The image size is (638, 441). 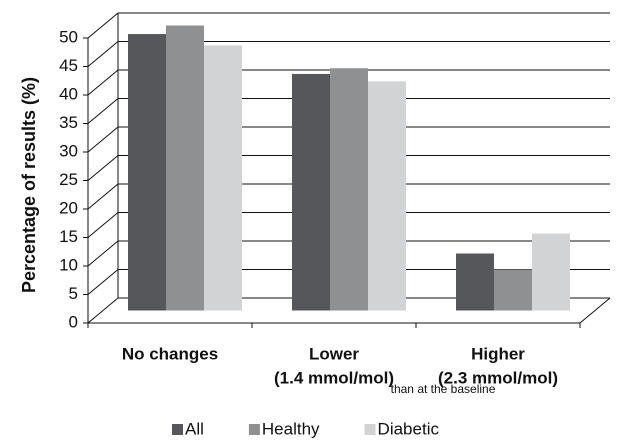 I want to click on x-tick-label: (1.4 mmol/mol), so click(x=334, y=377).